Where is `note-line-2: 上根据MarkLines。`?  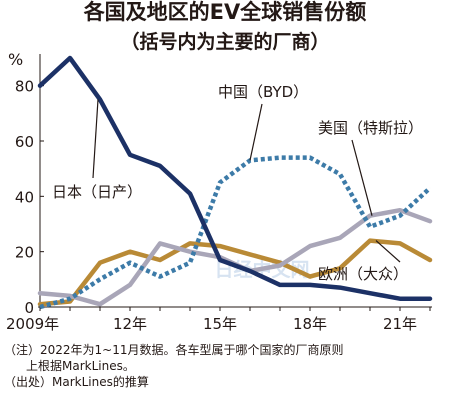
note-line-2: 上根据MarkLines。 is located at coordinates (80, 366).